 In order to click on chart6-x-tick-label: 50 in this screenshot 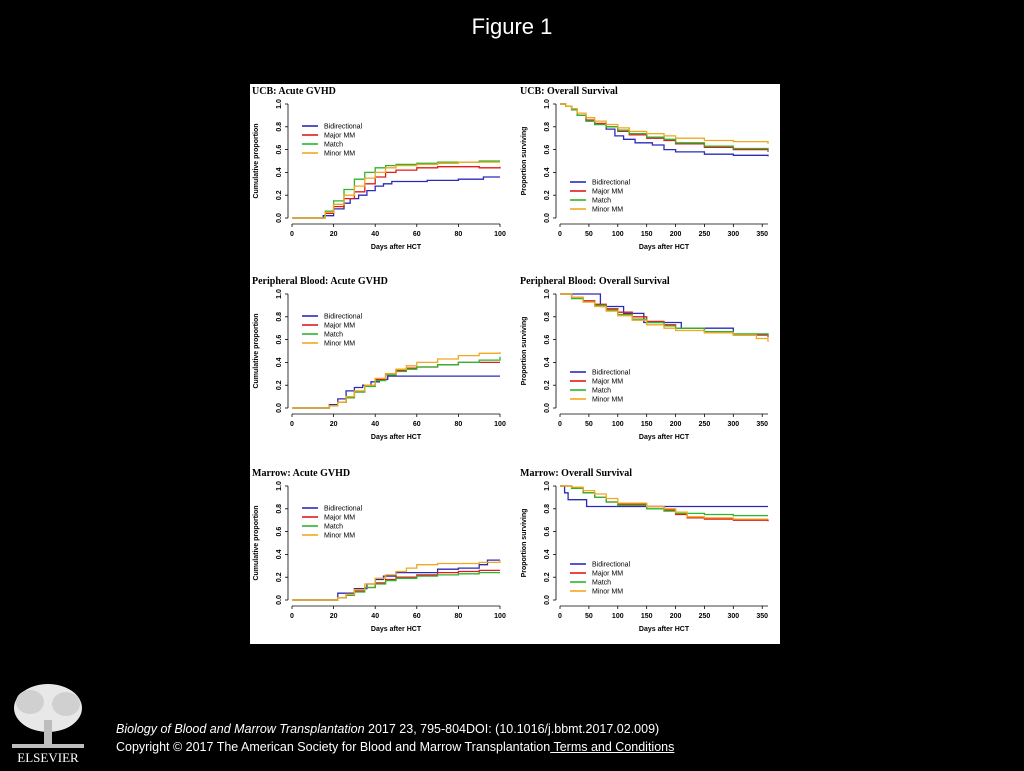, I will do `click(589, 616)`.